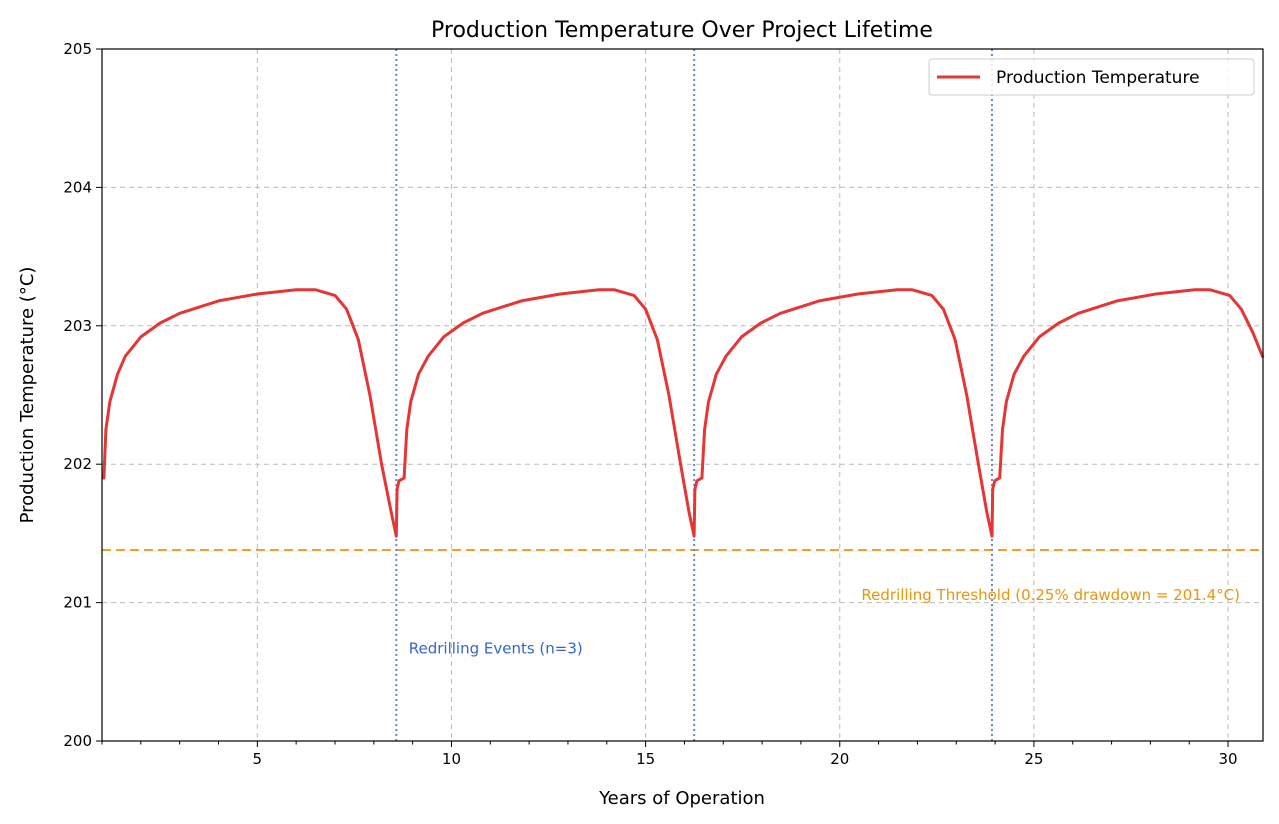  Describe the element at coordinates (645, 759) in the screenshot. I see `x-tick-label: 15` at that location.